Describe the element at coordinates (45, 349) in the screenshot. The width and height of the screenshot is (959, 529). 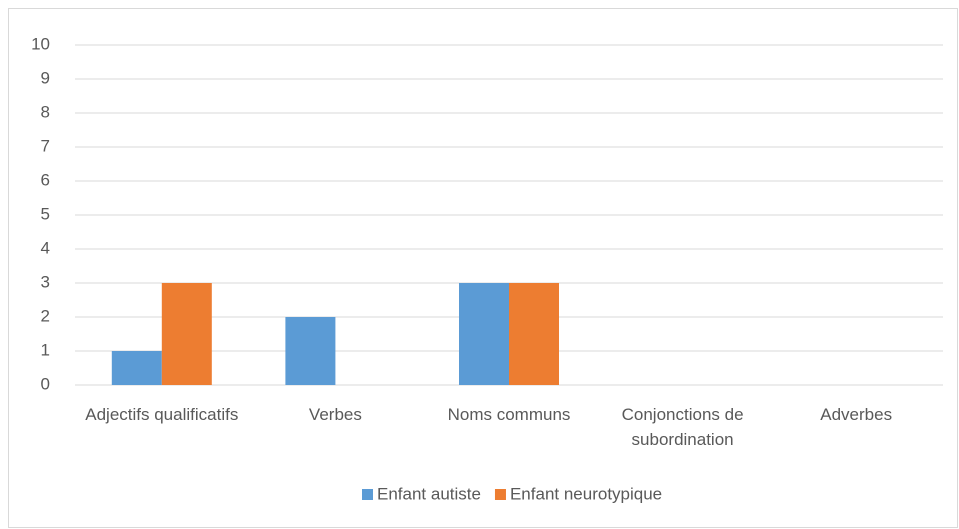
I see `y-tick-label: 1` at that location.